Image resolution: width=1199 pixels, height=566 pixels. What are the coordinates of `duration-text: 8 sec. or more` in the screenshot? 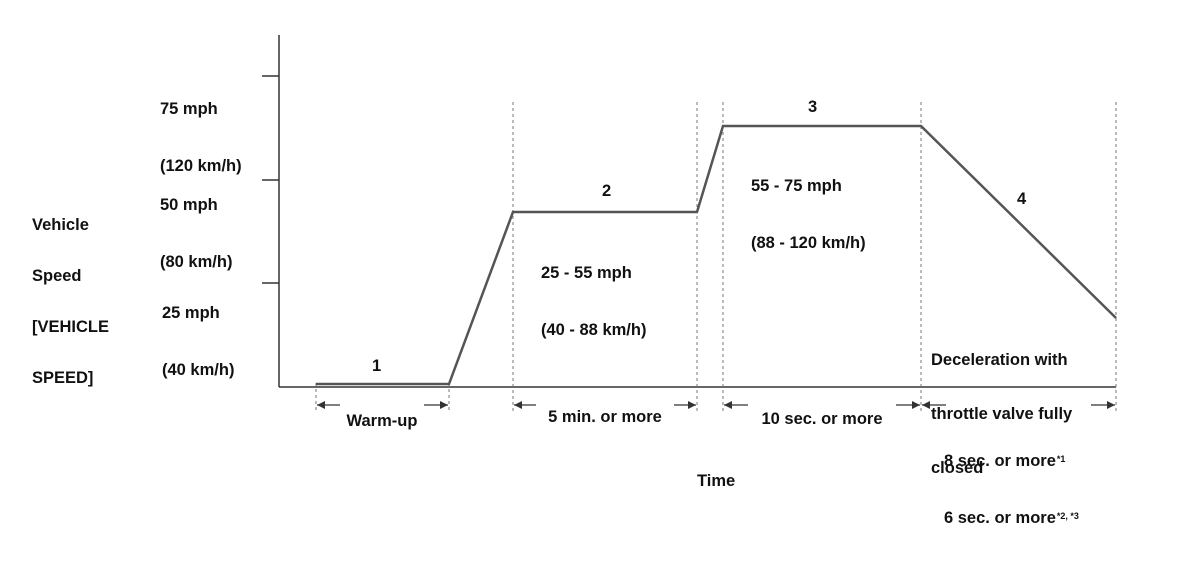 It's located at (1000, 461).